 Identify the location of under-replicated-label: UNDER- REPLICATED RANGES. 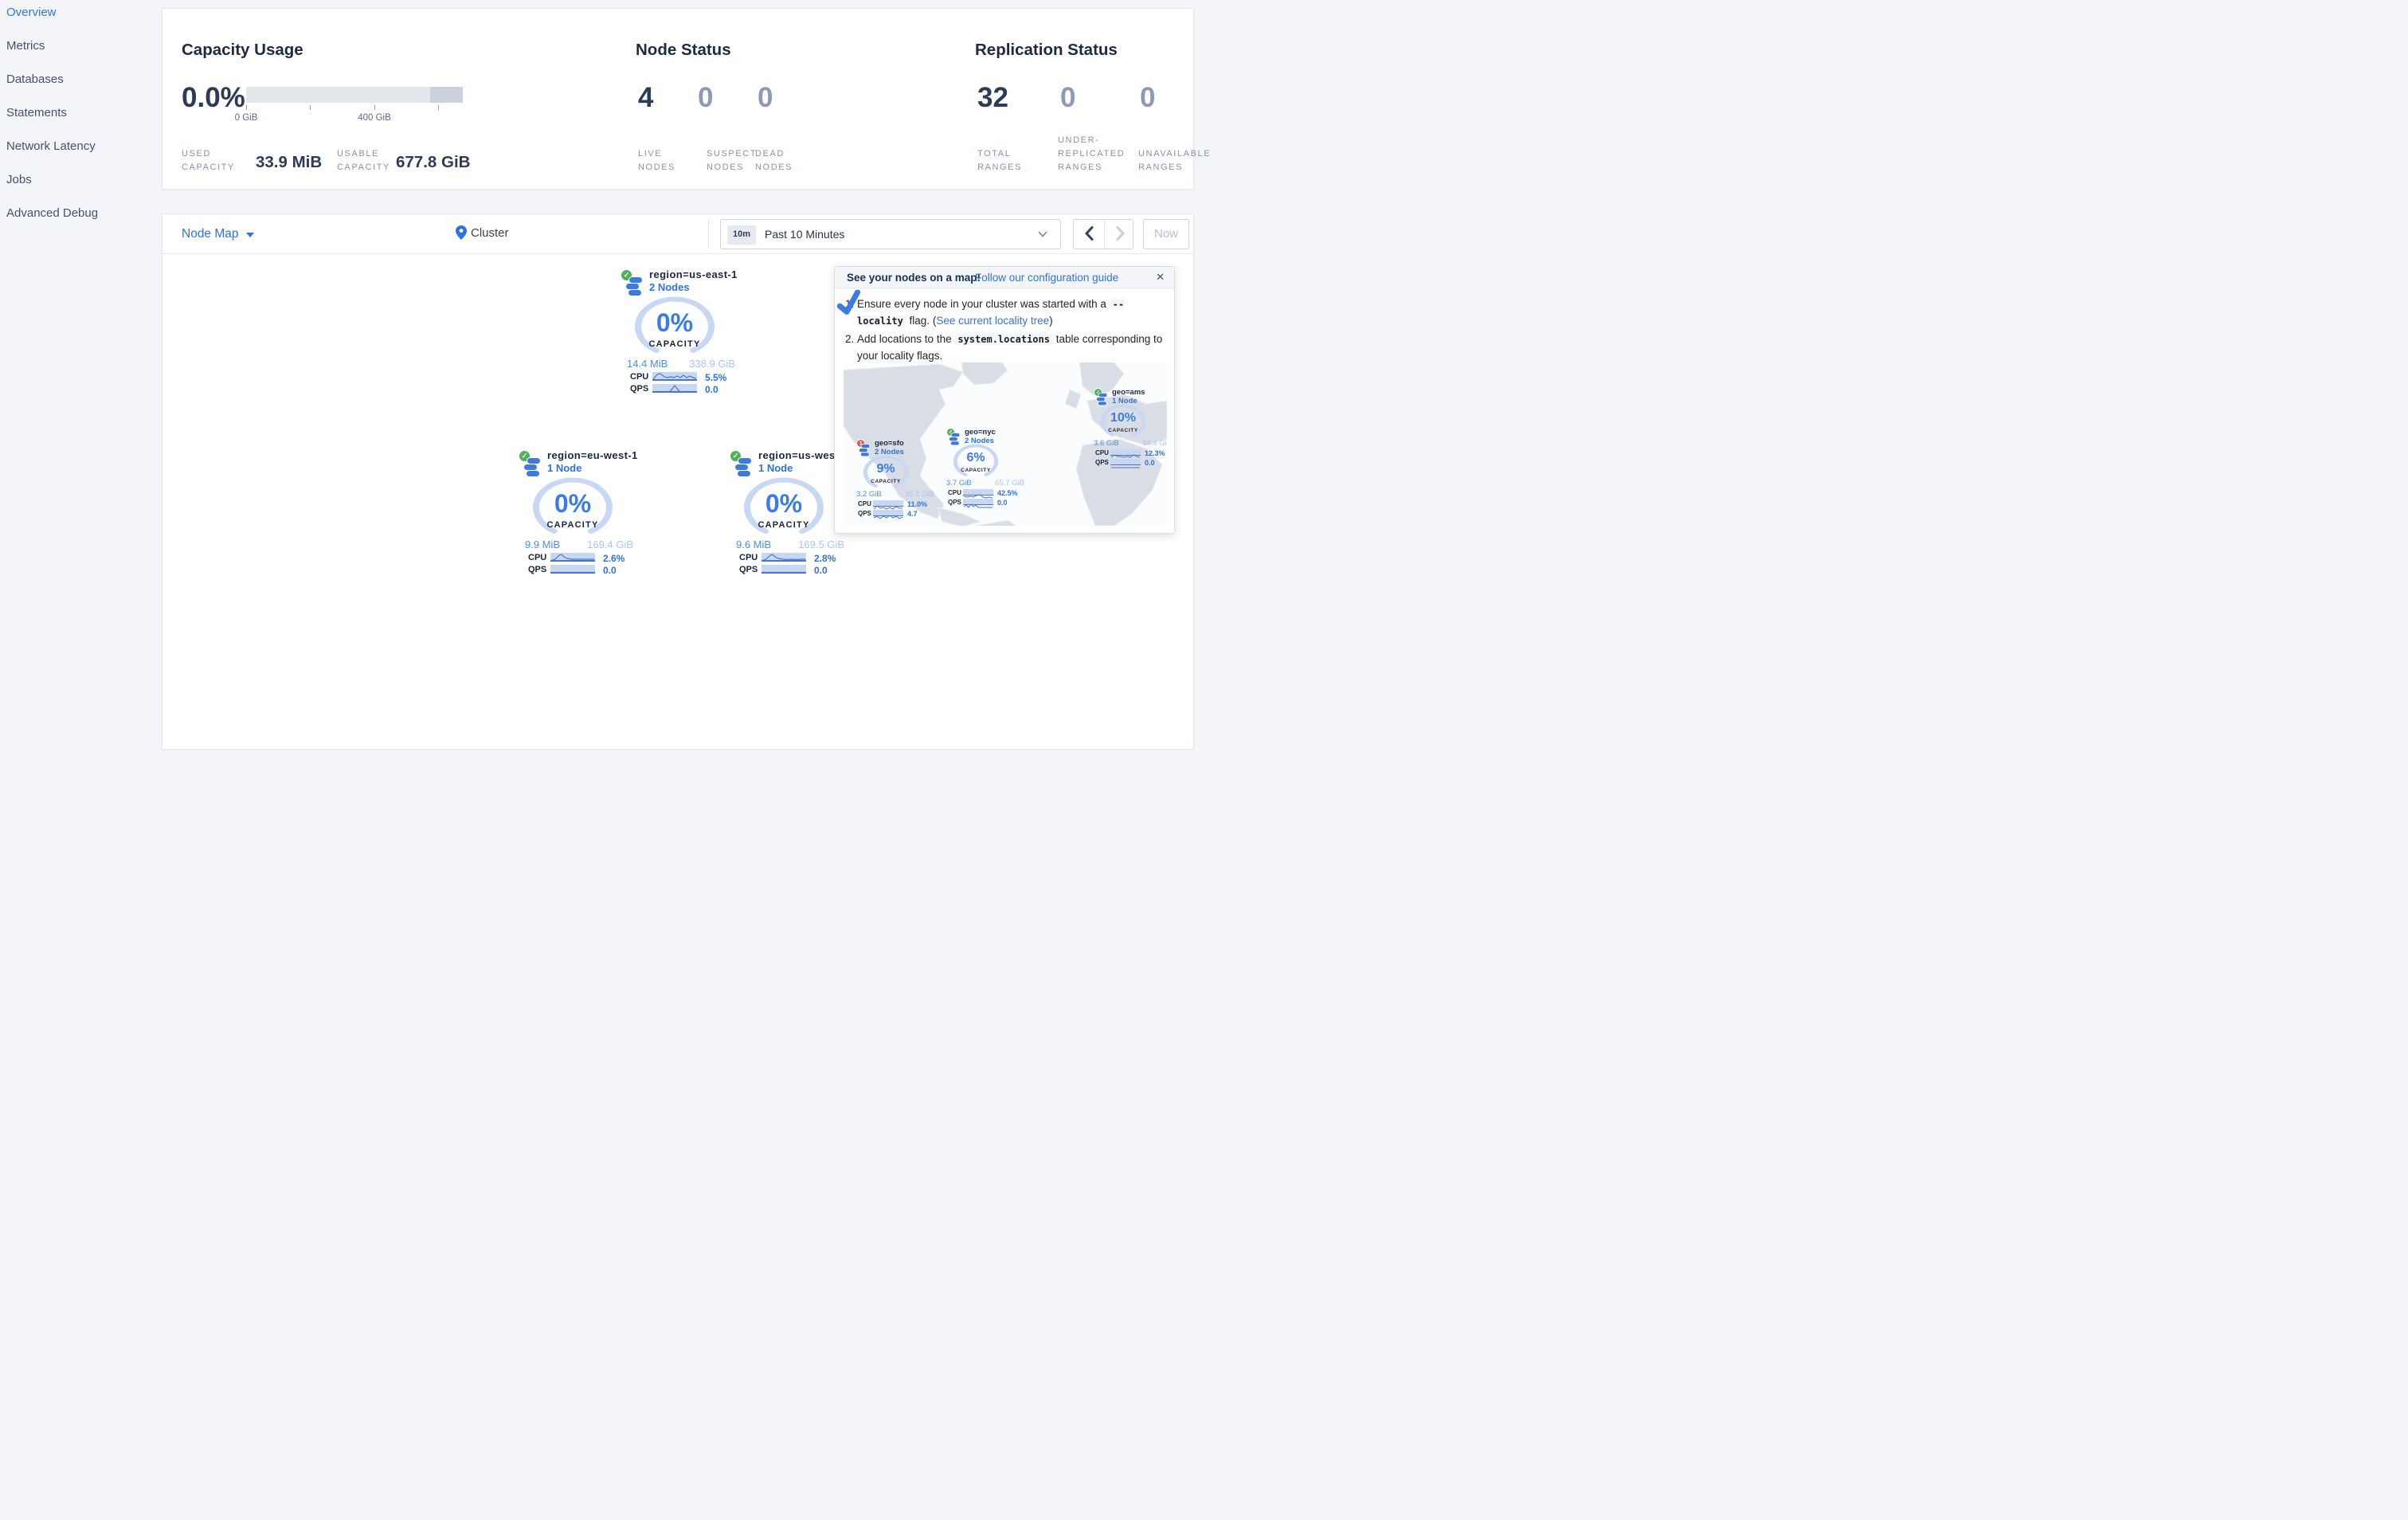
(1092, 153).